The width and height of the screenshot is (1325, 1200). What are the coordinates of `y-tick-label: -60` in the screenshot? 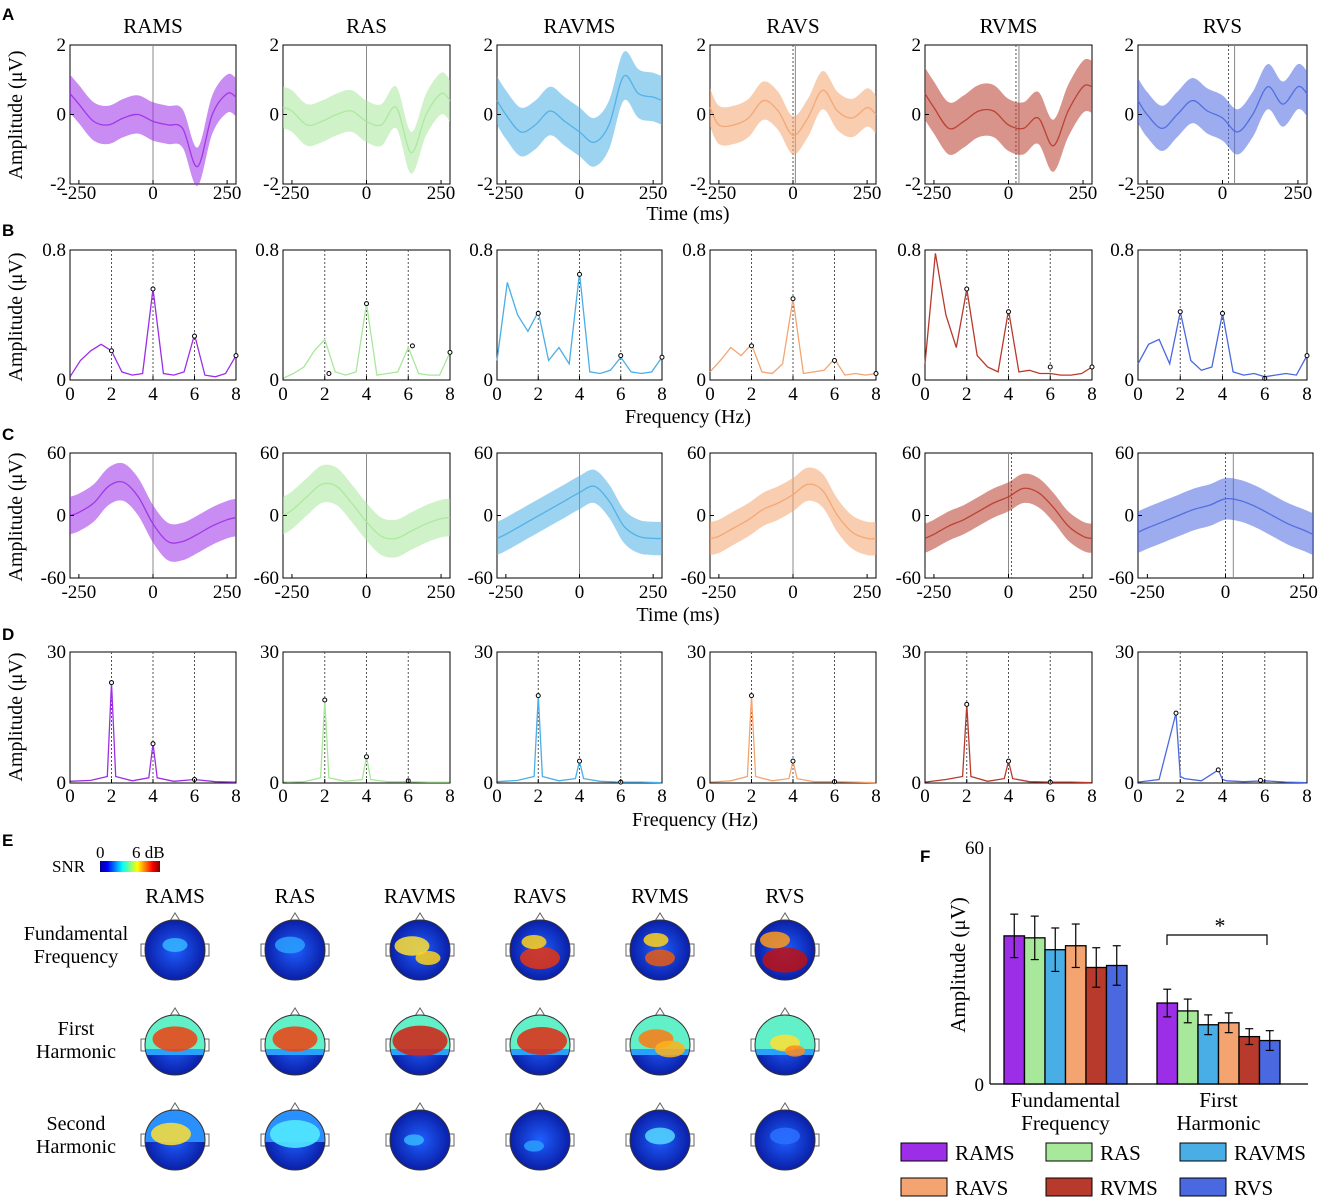 It's located at (693, 578).